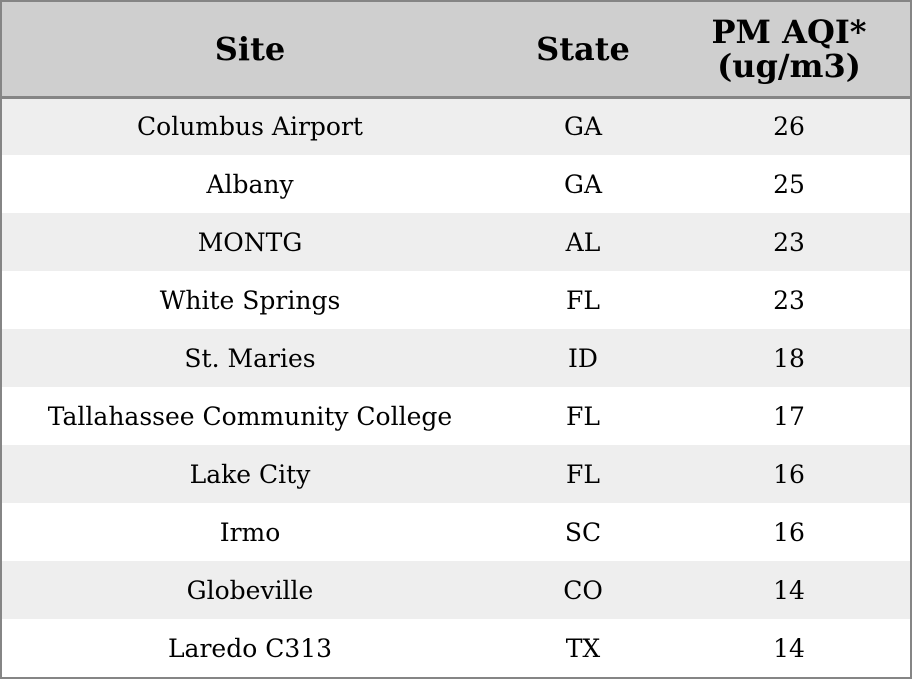 The width and height of the screenshot is (912, 679). What do you see at coordinates (456, 242) in the screenshot?
I see `table-row: MONTG AL 23` at bounding box center [456, 242].